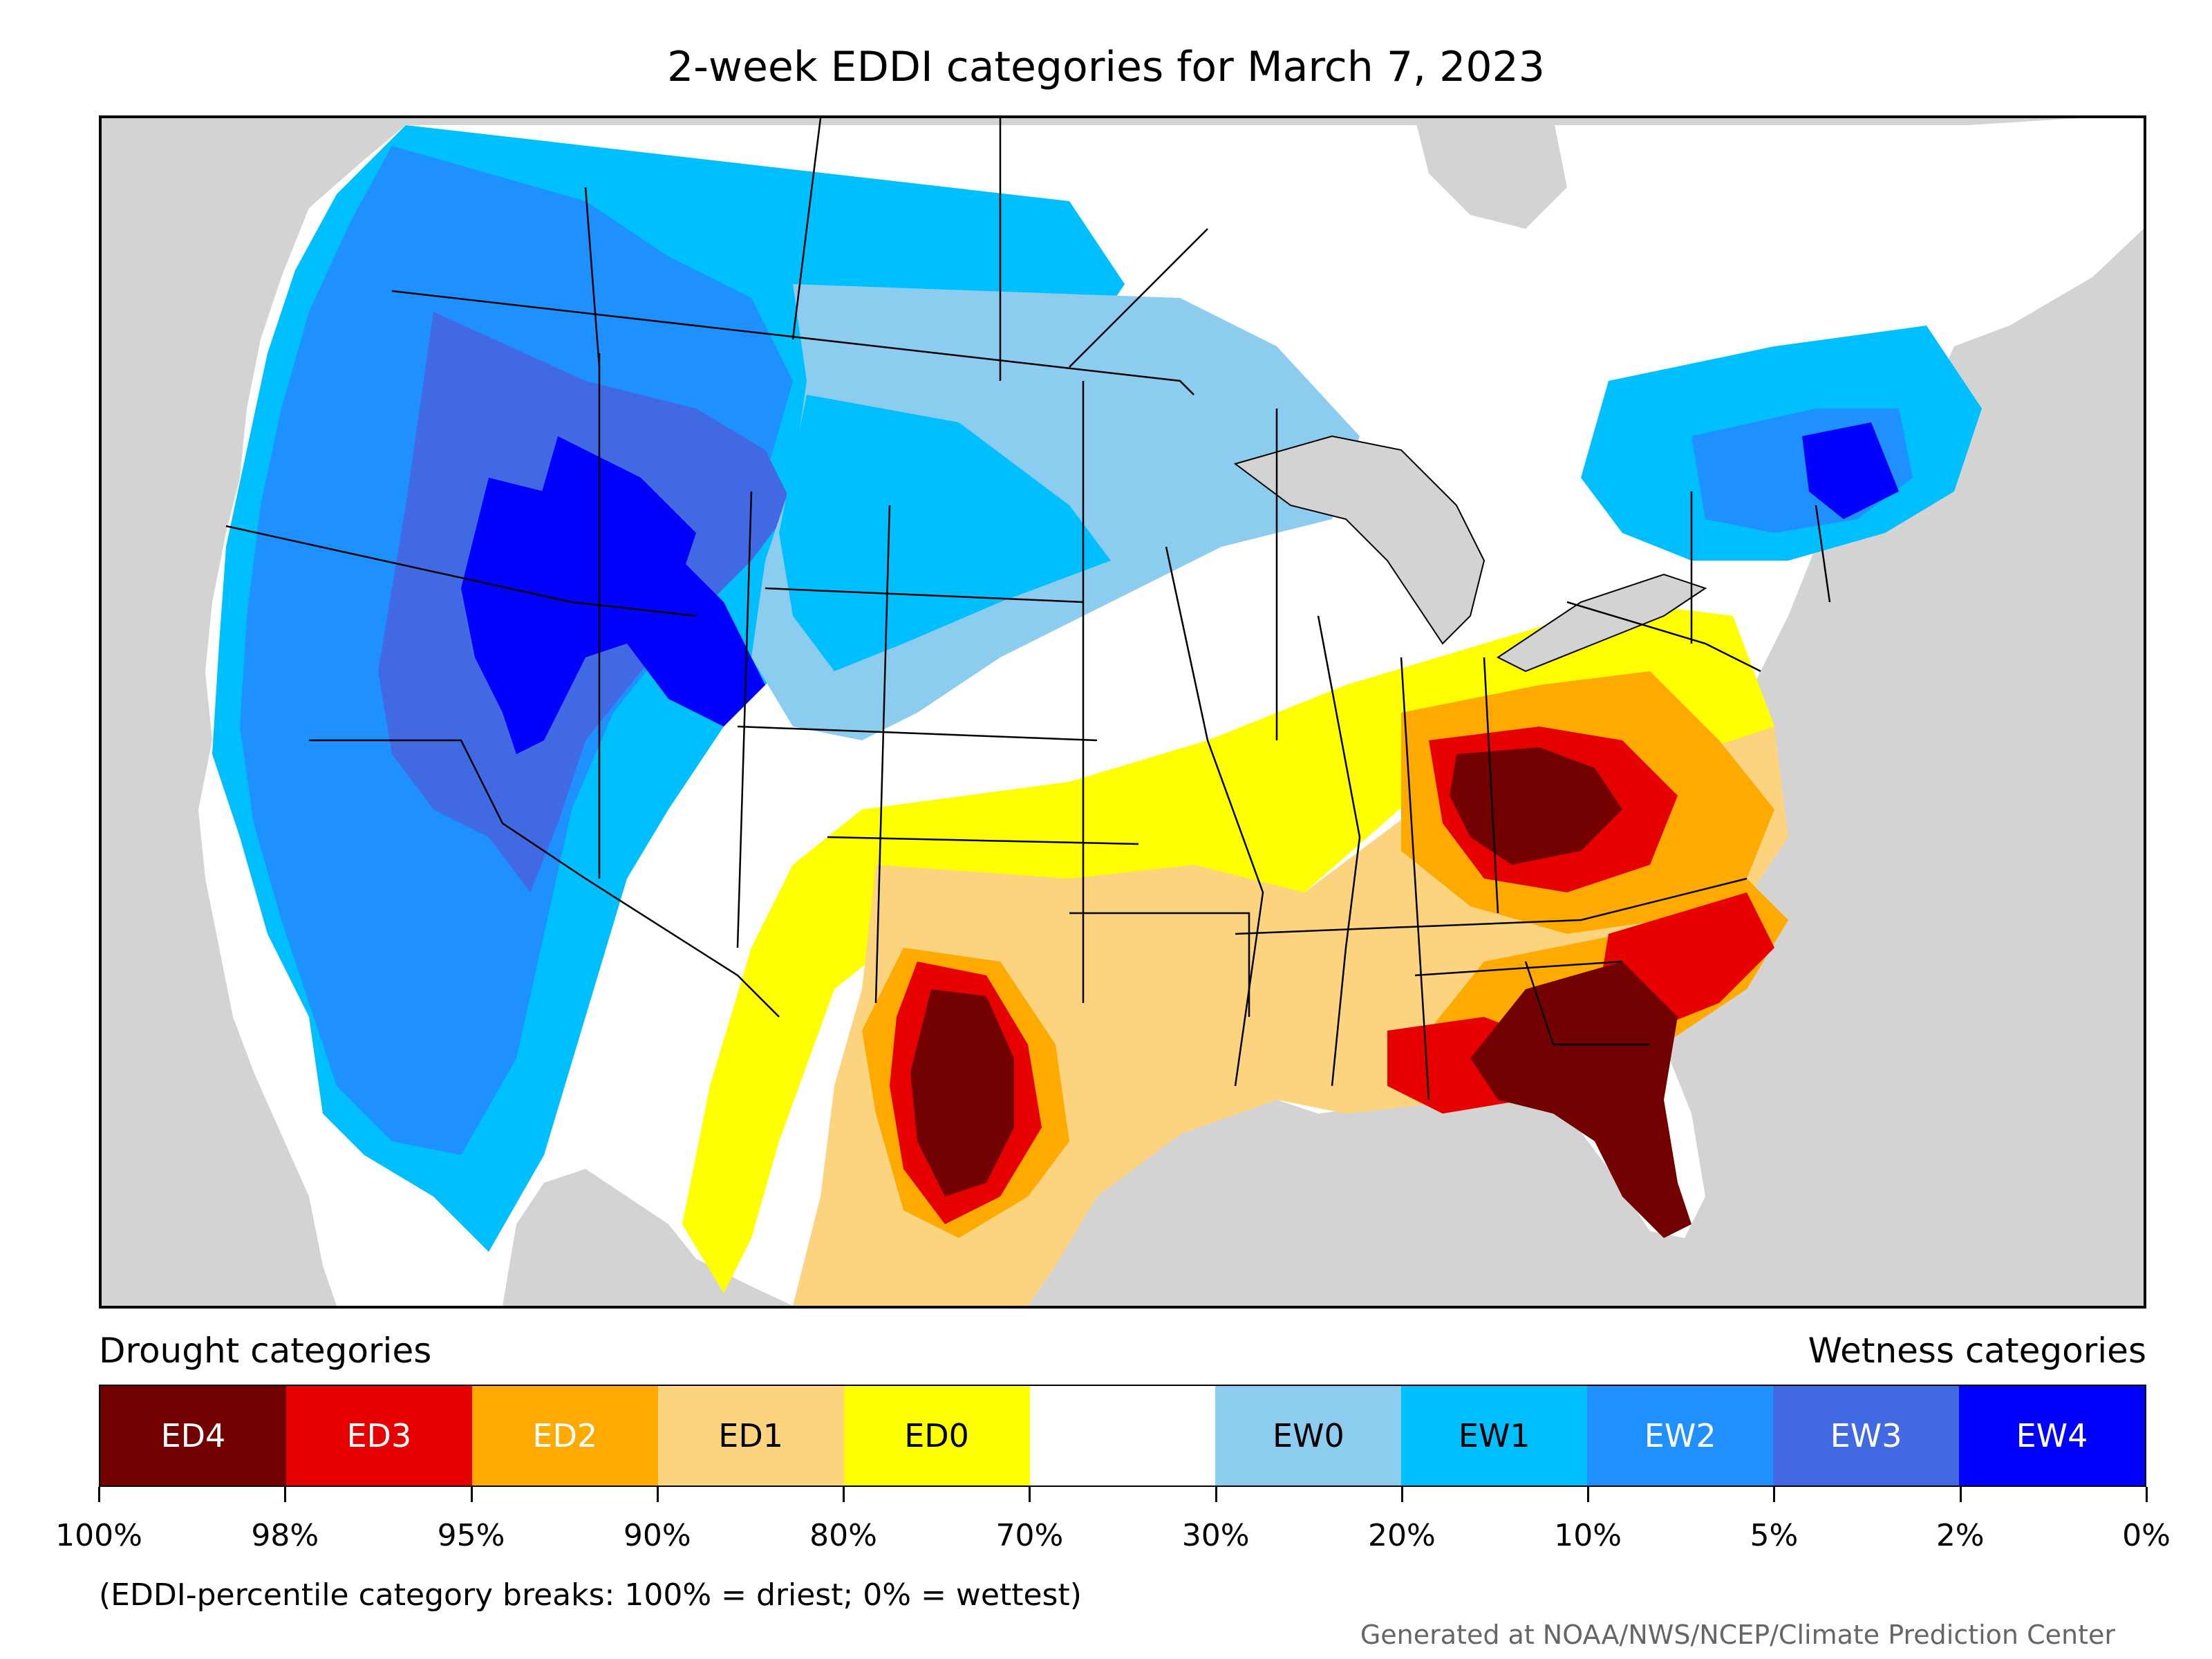  I want to click on colorbar-cell-ew0: EW0, so click(1309, 1436).